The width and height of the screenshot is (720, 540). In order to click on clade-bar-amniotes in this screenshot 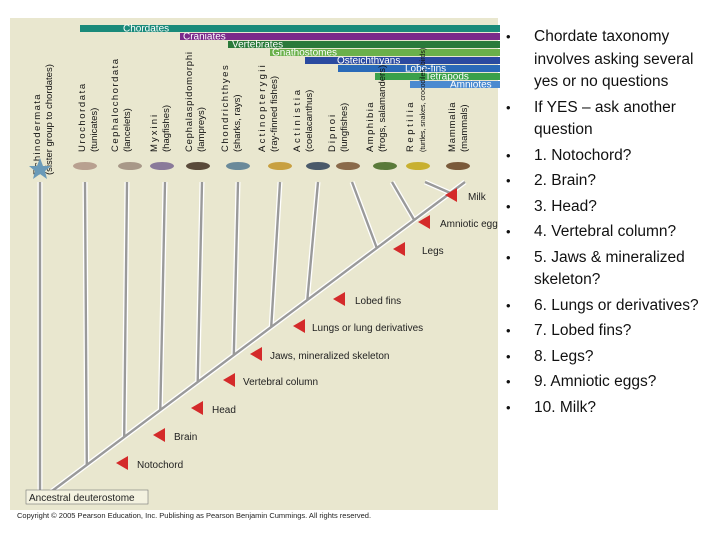, I will do `click(455, 84)`.